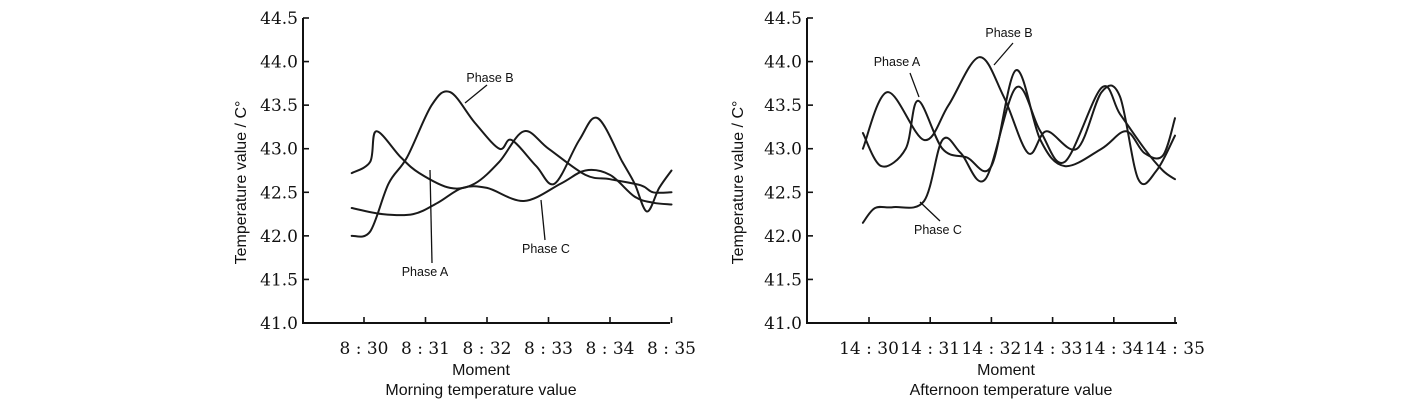 The height and width of the screenshot is (404, 1403). What do you see at coordinates (425, 349) in the screenshot?
I see `x-tick-label: 8 : 31` at bounding box center [425, 349].